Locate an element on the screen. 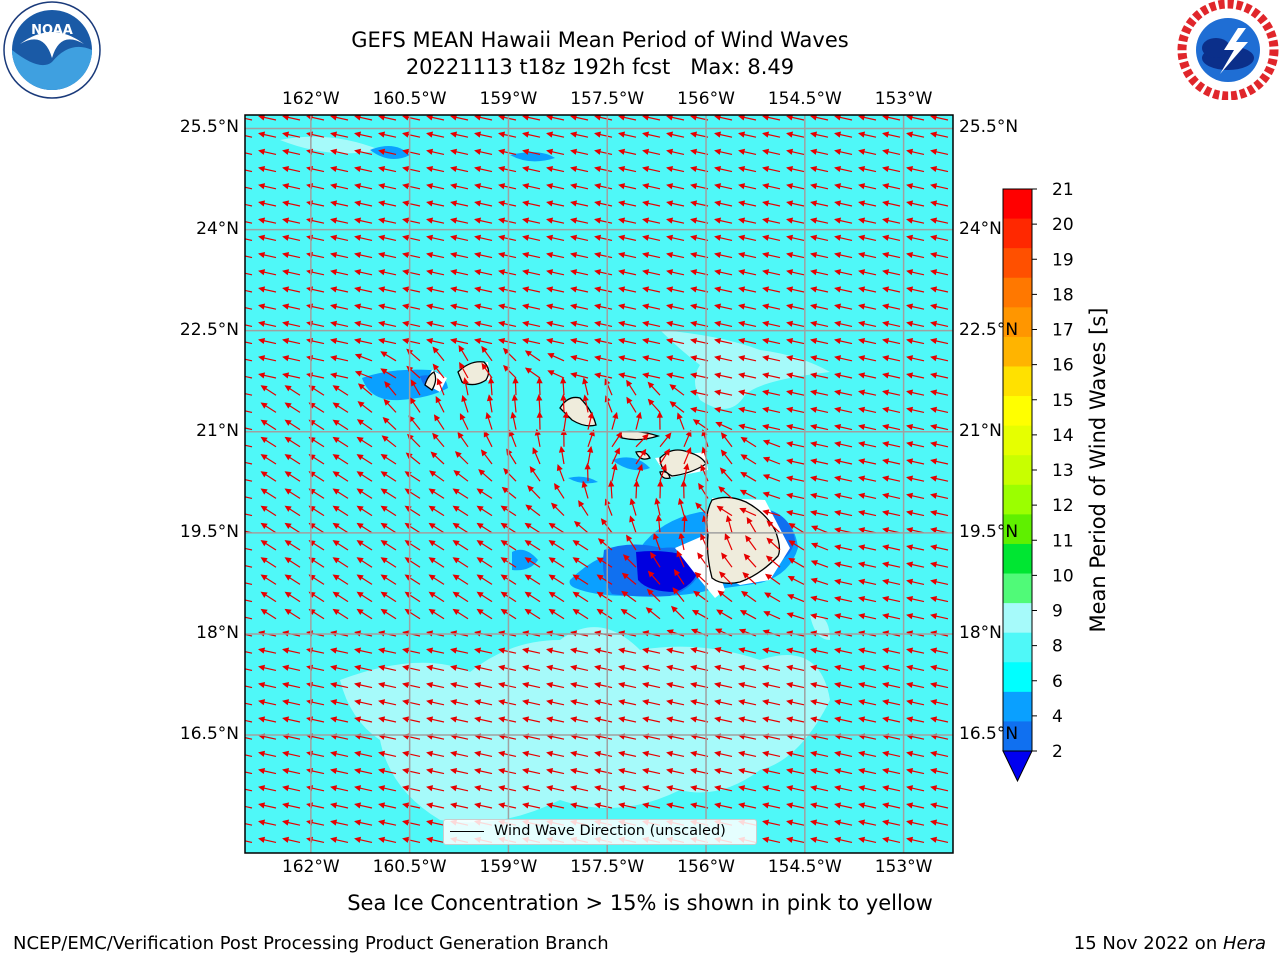  lat-tick-label-left: 25.5°N is located at coordinates (209, 127).